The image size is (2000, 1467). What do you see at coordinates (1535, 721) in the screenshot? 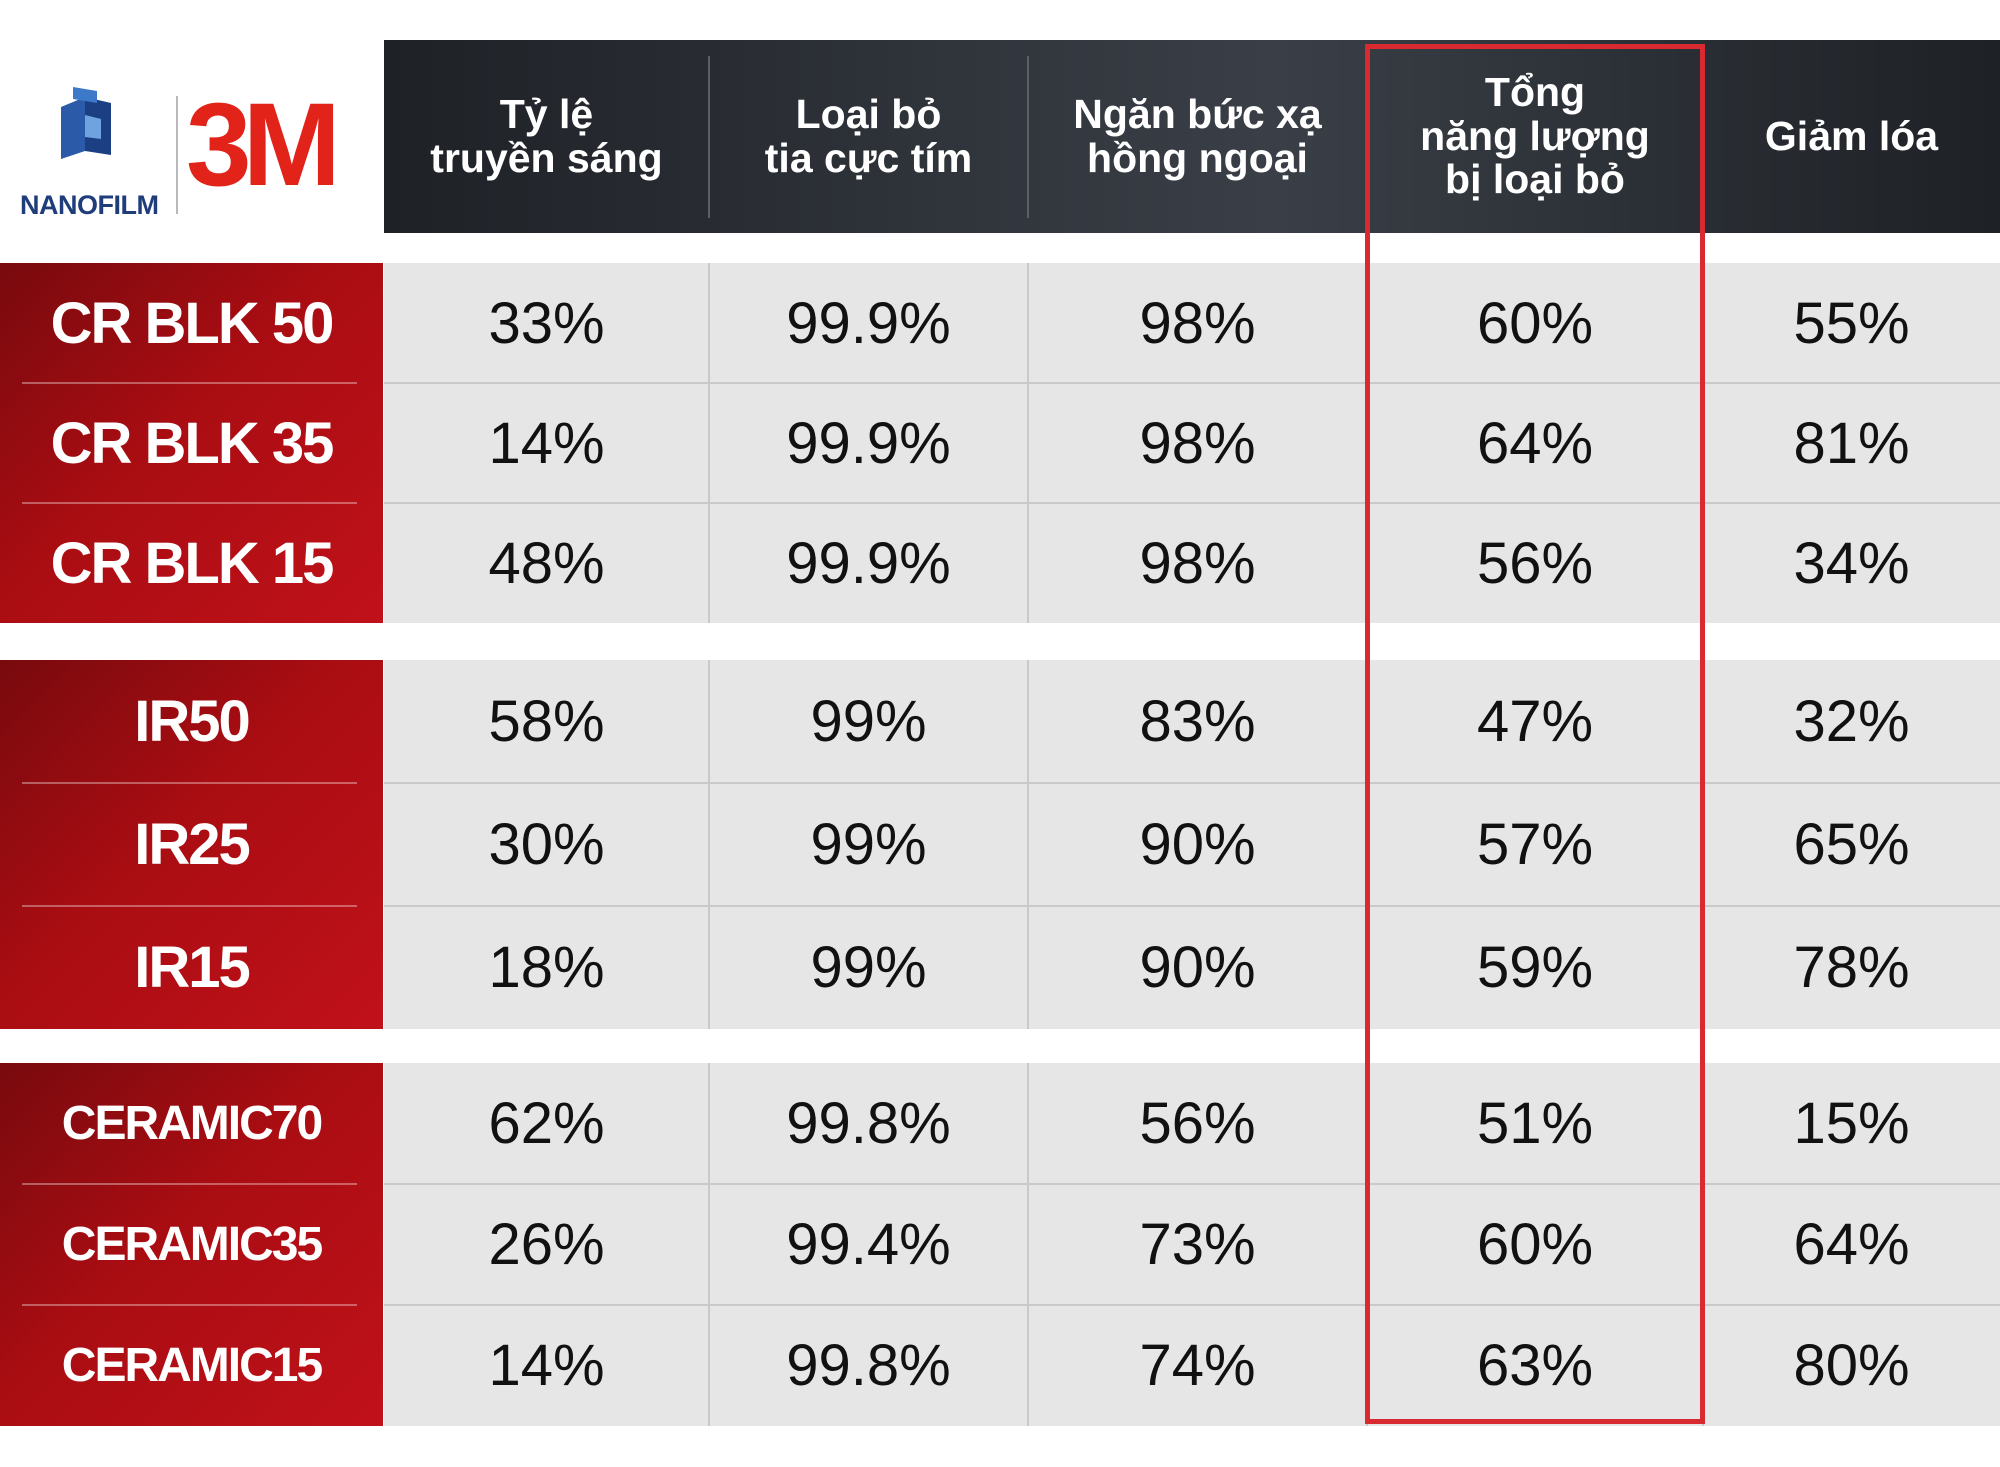
I see `table-cell: 47%` at bounding box center [1535, 721].